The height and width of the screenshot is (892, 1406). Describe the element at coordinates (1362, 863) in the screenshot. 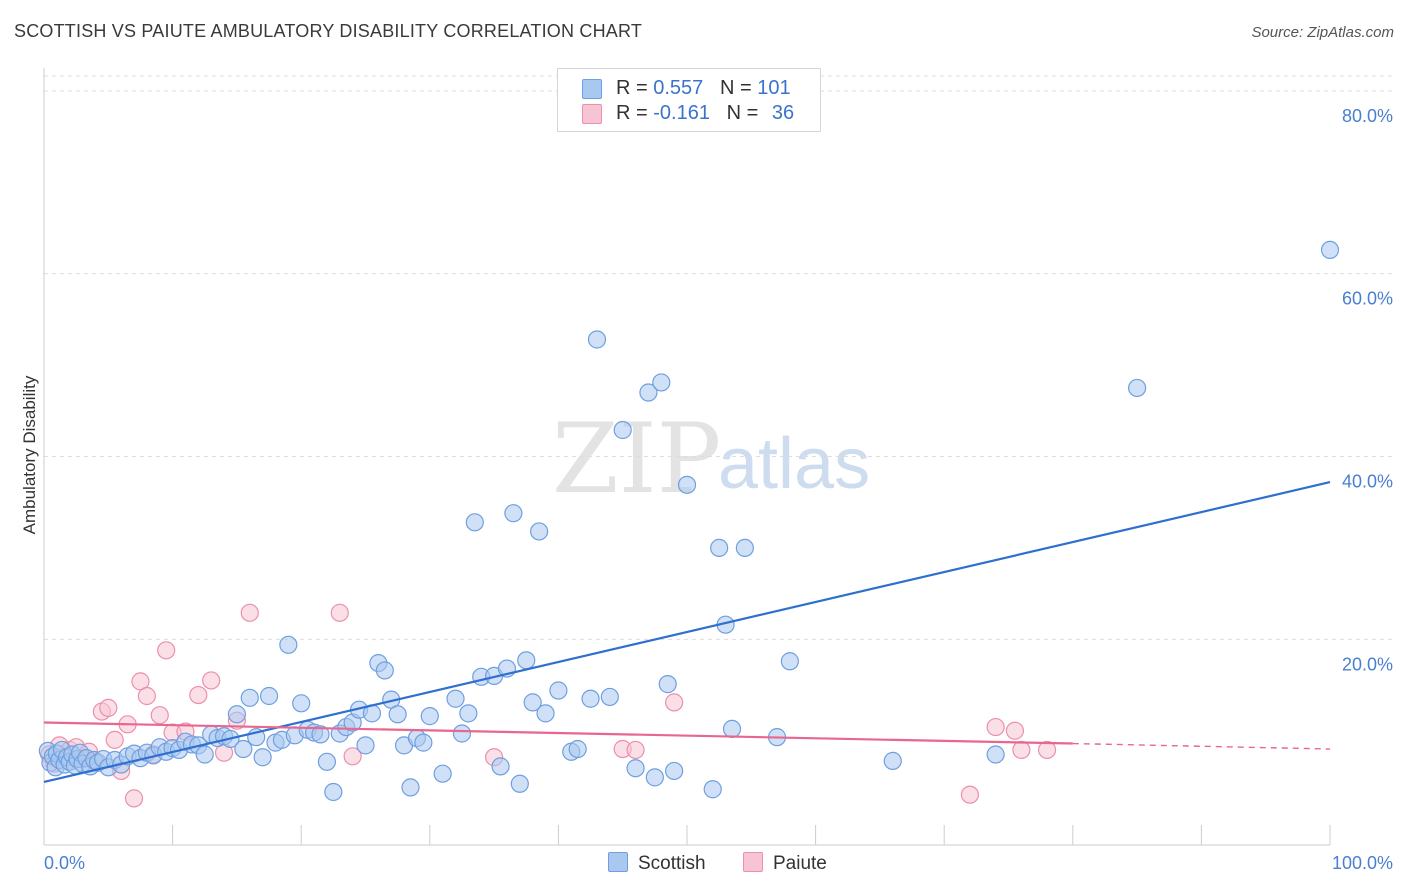

I see `x-tick-label-max: 100.0%` at that location.